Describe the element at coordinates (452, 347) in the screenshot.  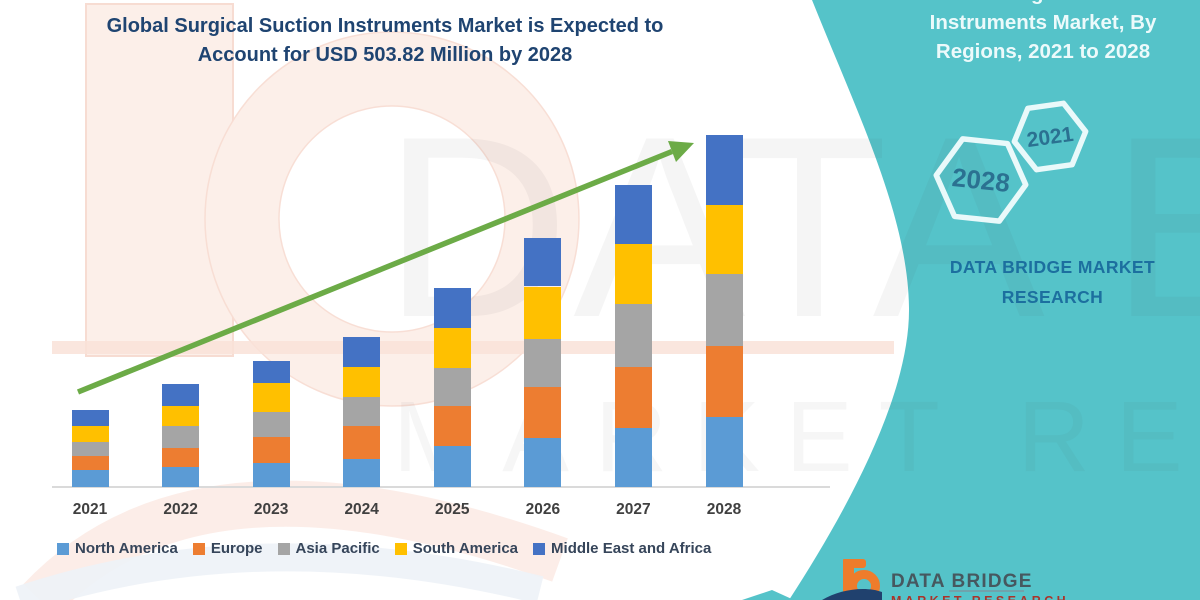
I see `bar-2025-south-america` at that location.